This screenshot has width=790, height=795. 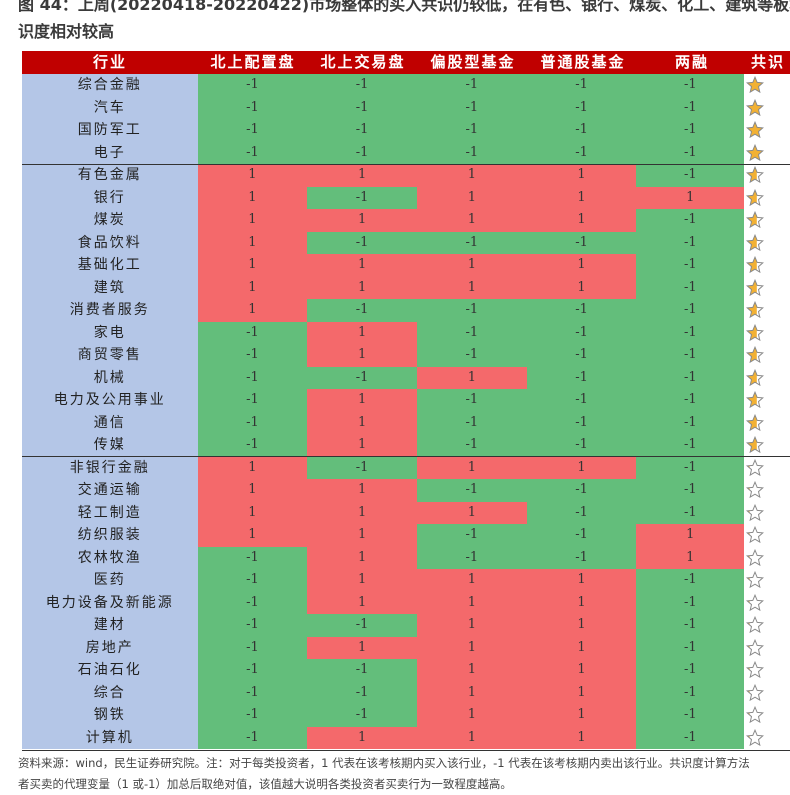 I want to click on table-row: 轻工制造 1 1 1 -1 -1, so click(x=406, y=512).